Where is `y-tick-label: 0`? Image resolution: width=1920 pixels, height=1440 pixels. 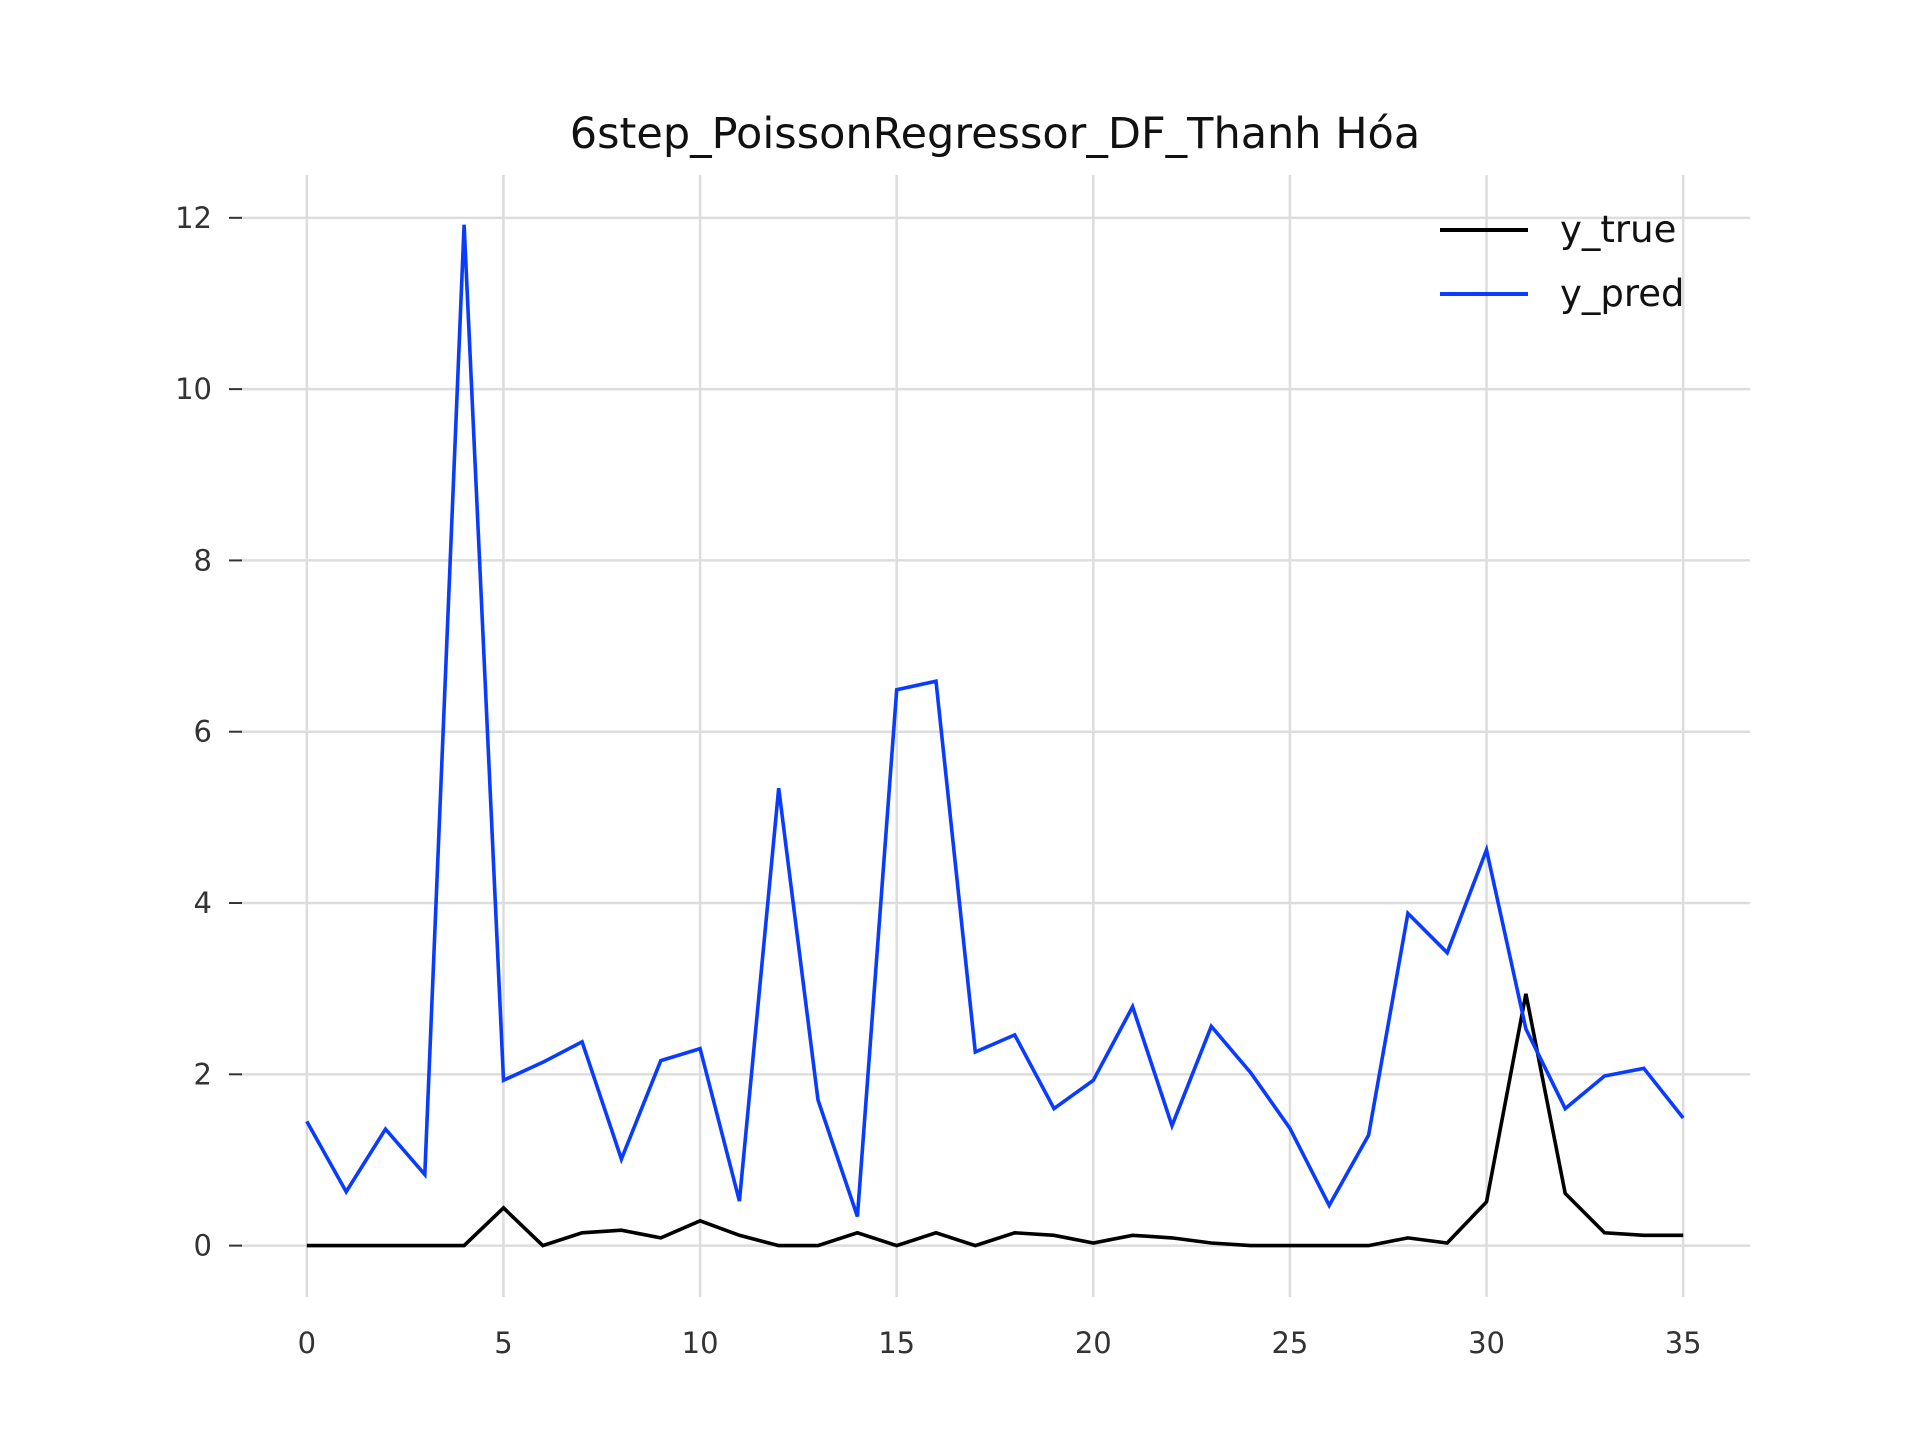
y-tick-label: 0 is located at coordinates (203, 1246).